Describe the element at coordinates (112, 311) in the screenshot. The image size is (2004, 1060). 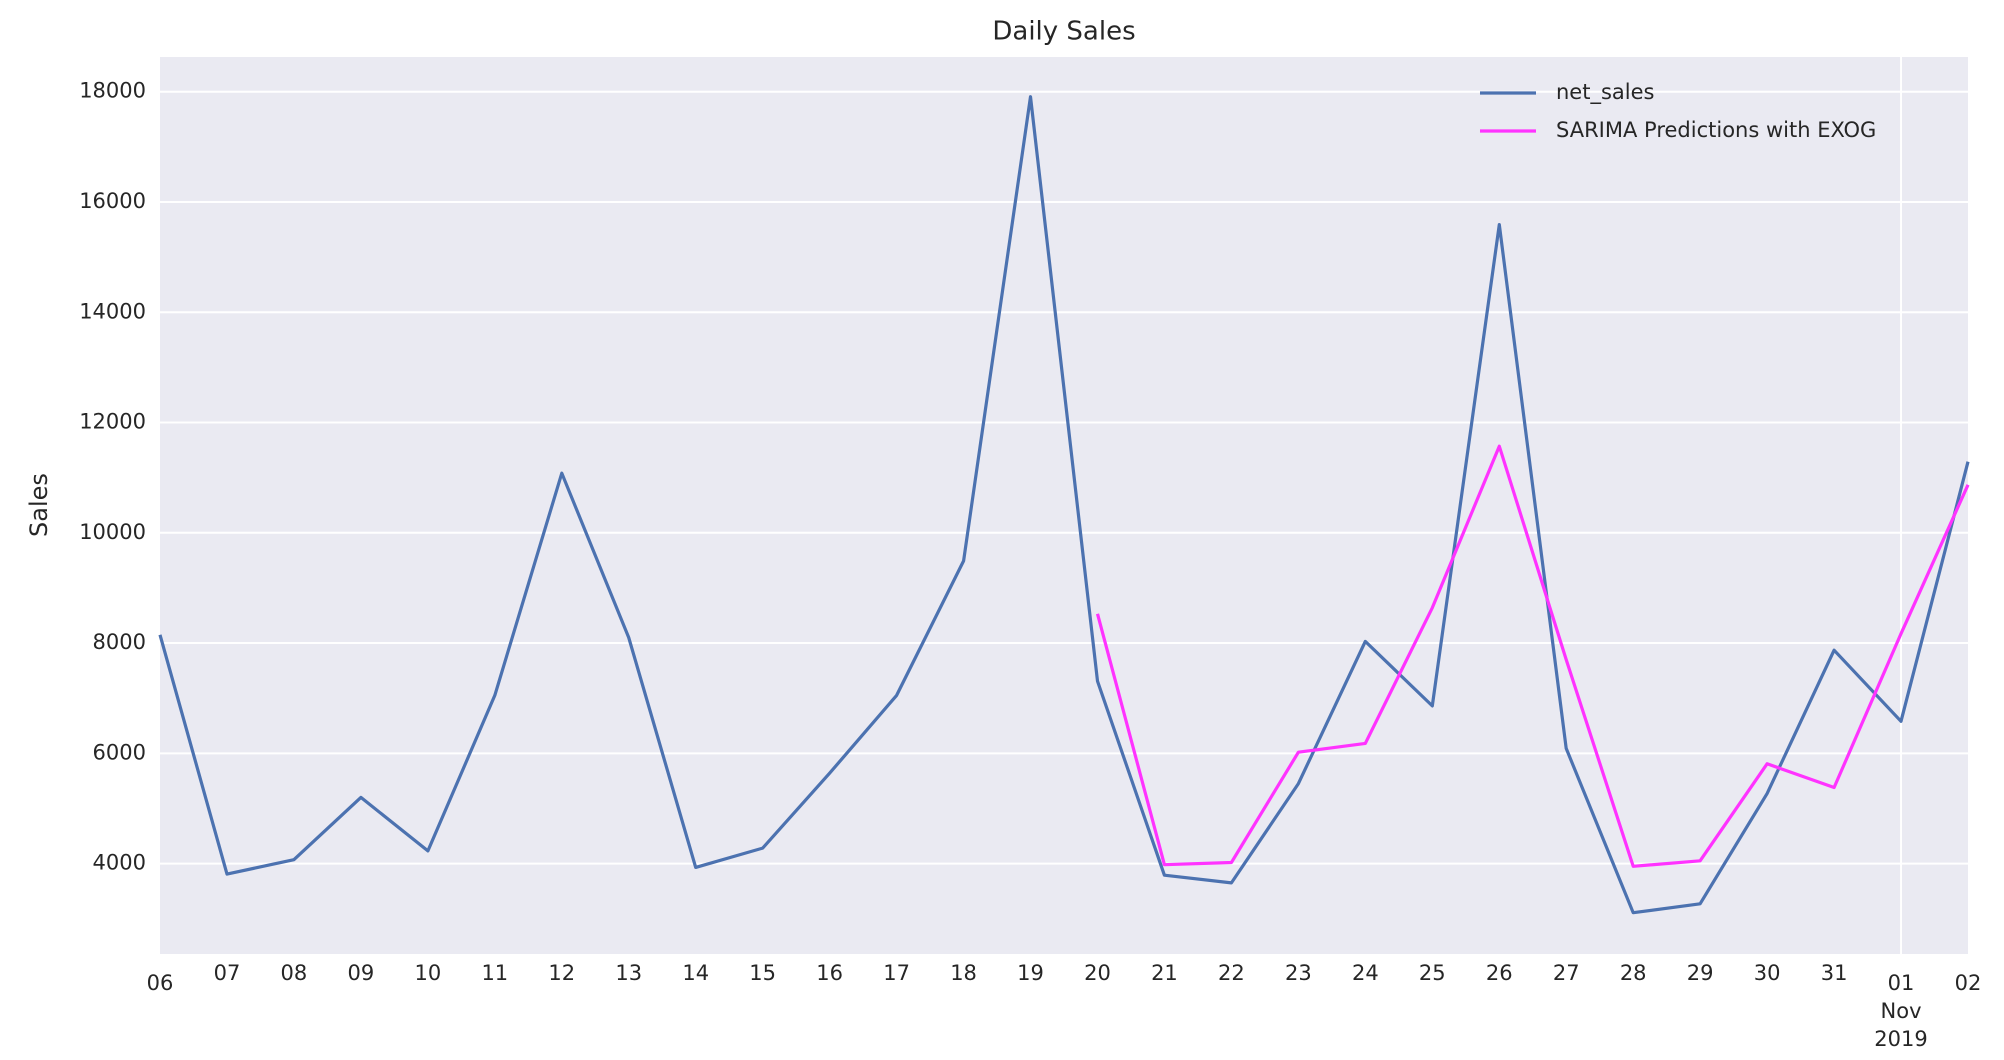
I see `y-tick-label: 14000` at that location.